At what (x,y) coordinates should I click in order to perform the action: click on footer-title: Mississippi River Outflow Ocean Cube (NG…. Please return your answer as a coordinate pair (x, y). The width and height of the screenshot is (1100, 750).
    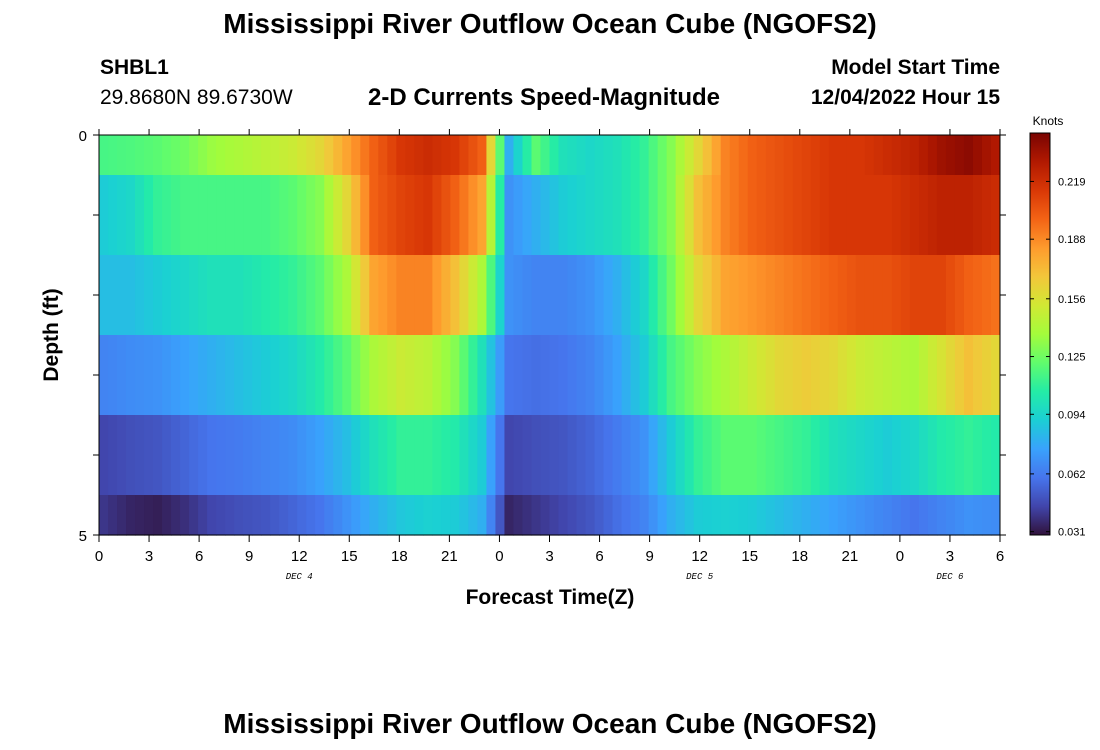
    Looking at the image, I should click on (550, 723).